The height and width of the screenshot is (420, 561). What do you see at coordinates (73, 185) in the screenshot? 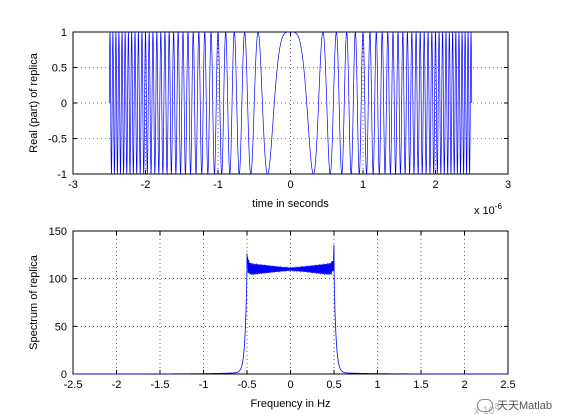
I see `x-tick-label: -3` at bounding box center [73, 185].